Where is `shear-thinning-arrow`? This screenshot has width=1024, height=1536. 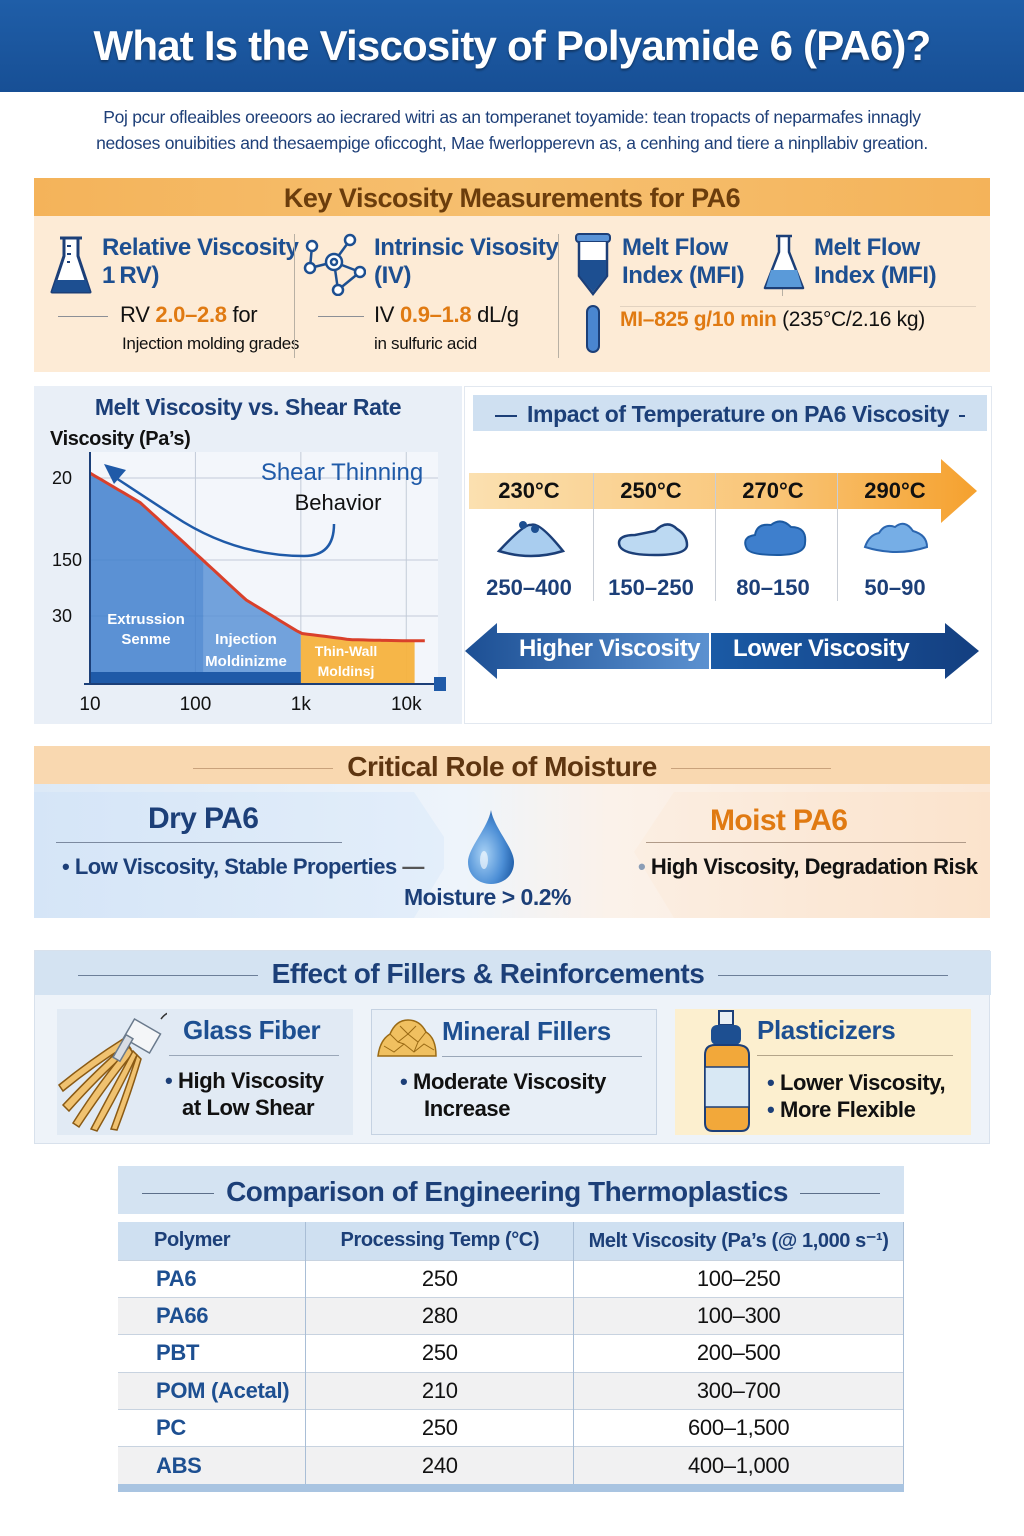 shear-thinning-arrow is located at coordinates (222, 515).